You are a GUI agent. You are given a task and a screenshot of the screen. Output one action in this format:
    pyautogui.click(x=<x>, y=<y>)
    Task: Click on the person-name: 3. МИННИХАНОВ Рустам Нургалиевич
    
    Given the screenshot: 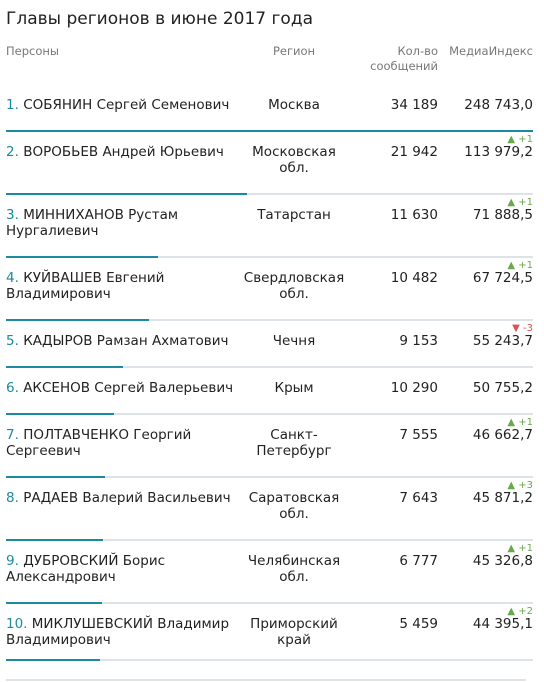 What is the action you would take?
    pyautogui.click(x=122, y=223)
    